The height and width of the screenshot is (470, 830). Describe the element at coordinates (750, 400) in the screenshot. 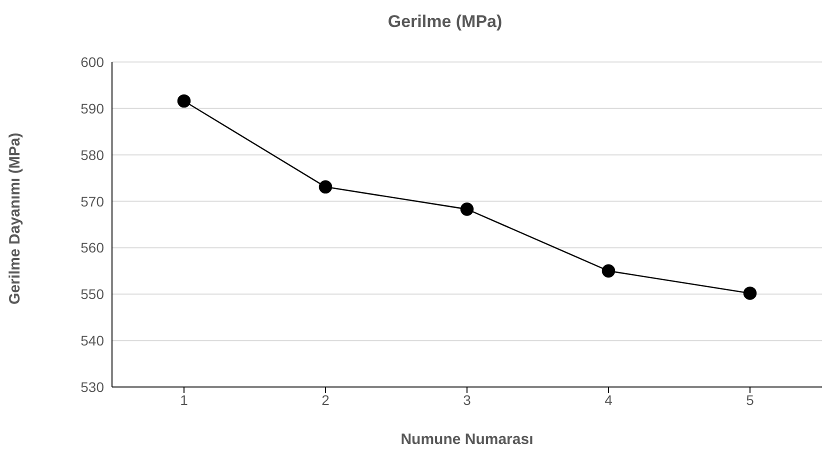

I see `x-tick-label: 5` at that location.